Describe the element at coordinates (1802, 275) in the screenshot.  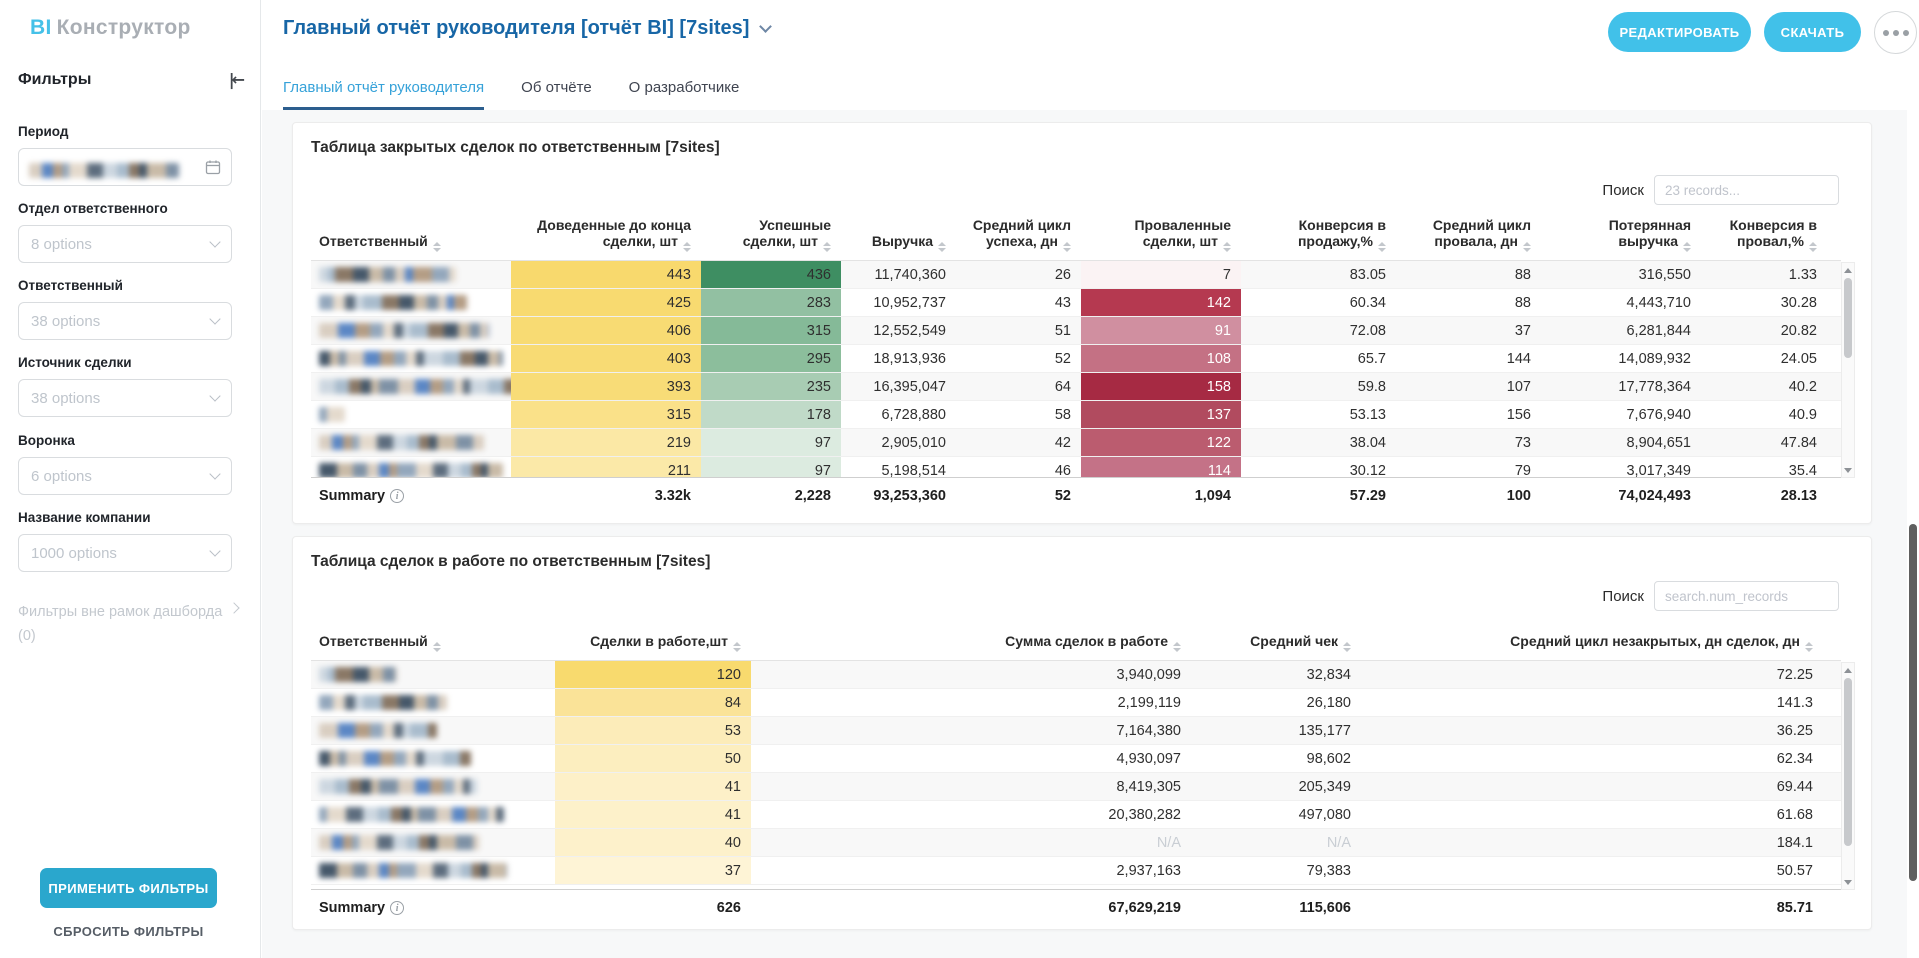
I see `value-cell: 1.33` at that location.